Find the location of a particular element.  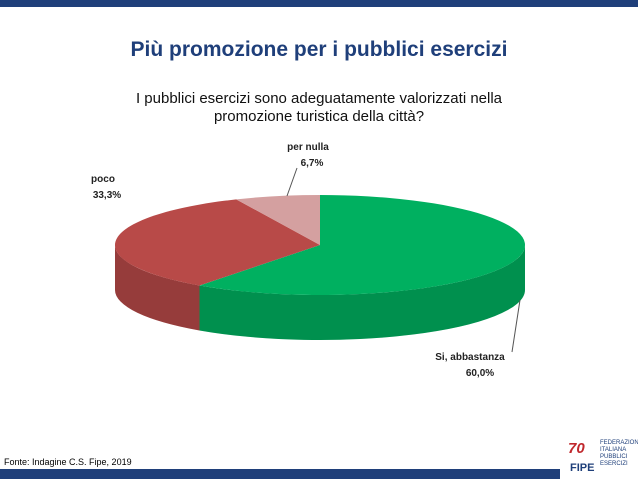

chart-title: Più promozione per i pubblici esercizi is located at coordinates (319, 49).